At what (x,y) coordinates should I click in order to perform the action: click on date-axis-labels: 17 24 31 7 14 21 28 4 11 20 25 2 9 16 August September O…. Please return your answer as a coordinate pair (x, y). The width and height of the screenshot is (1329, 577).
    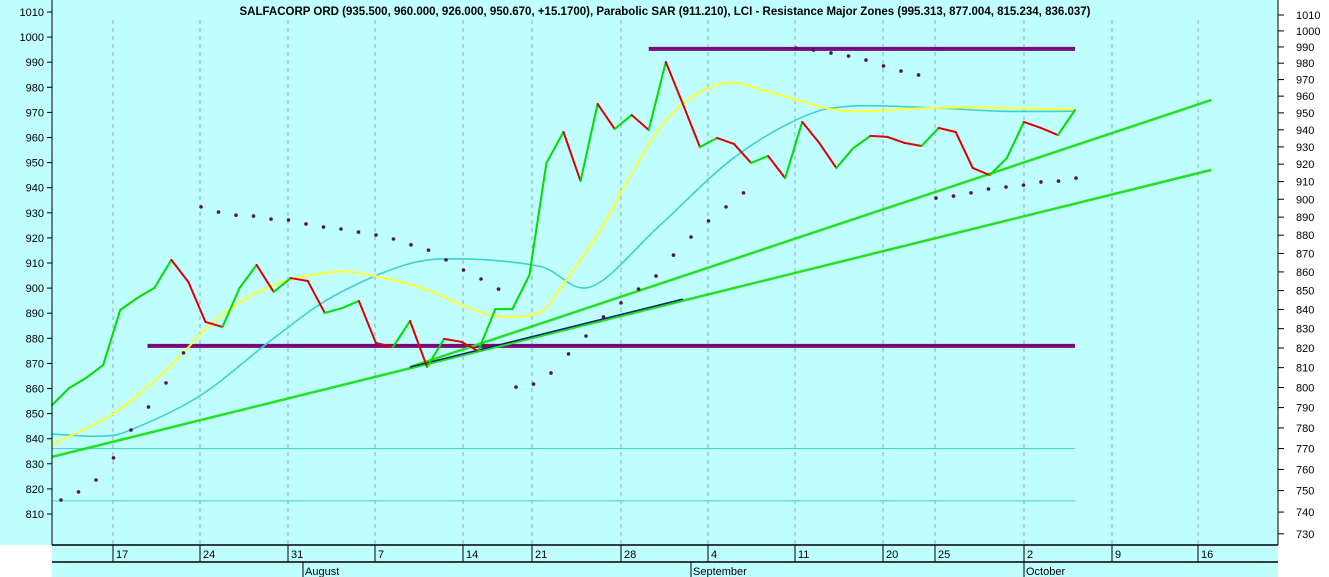
    Looking at the image, I should click on (662, 561).